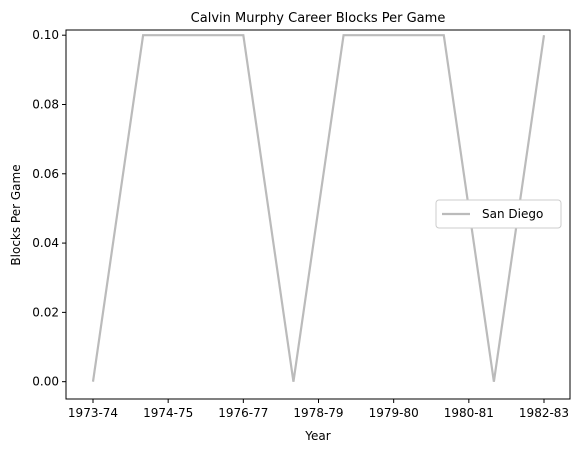  I want to click on x-tick-label: 1973-74, so click(93, 413).